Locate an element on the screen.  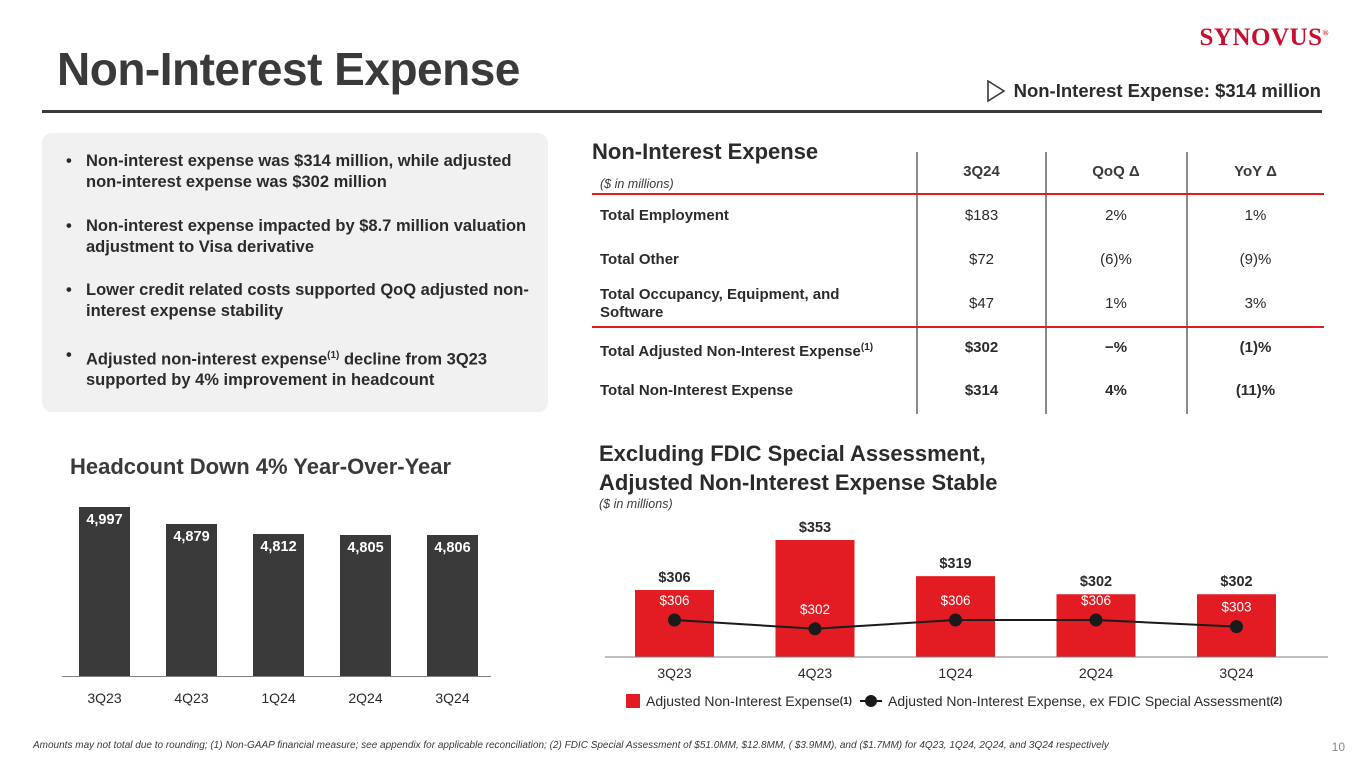
expense-category-label: 2Q24 is located at coordinates (1096, 673).